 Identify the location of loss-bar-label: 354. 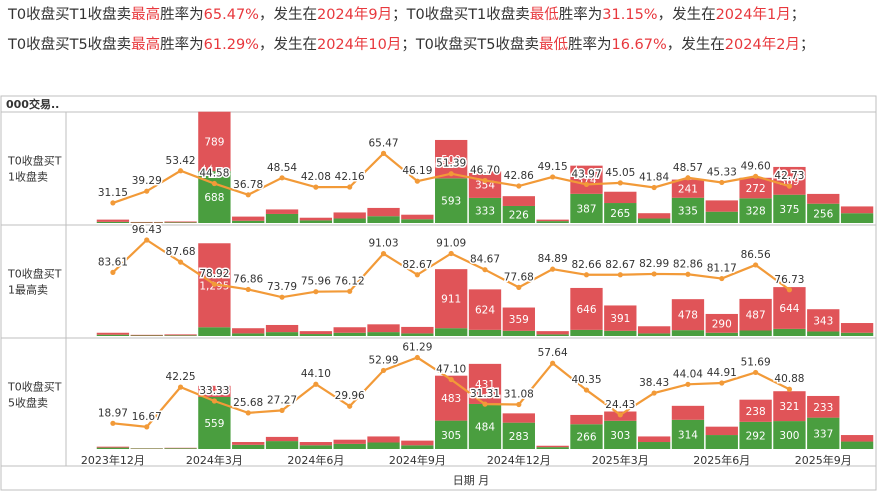
(485, 186).